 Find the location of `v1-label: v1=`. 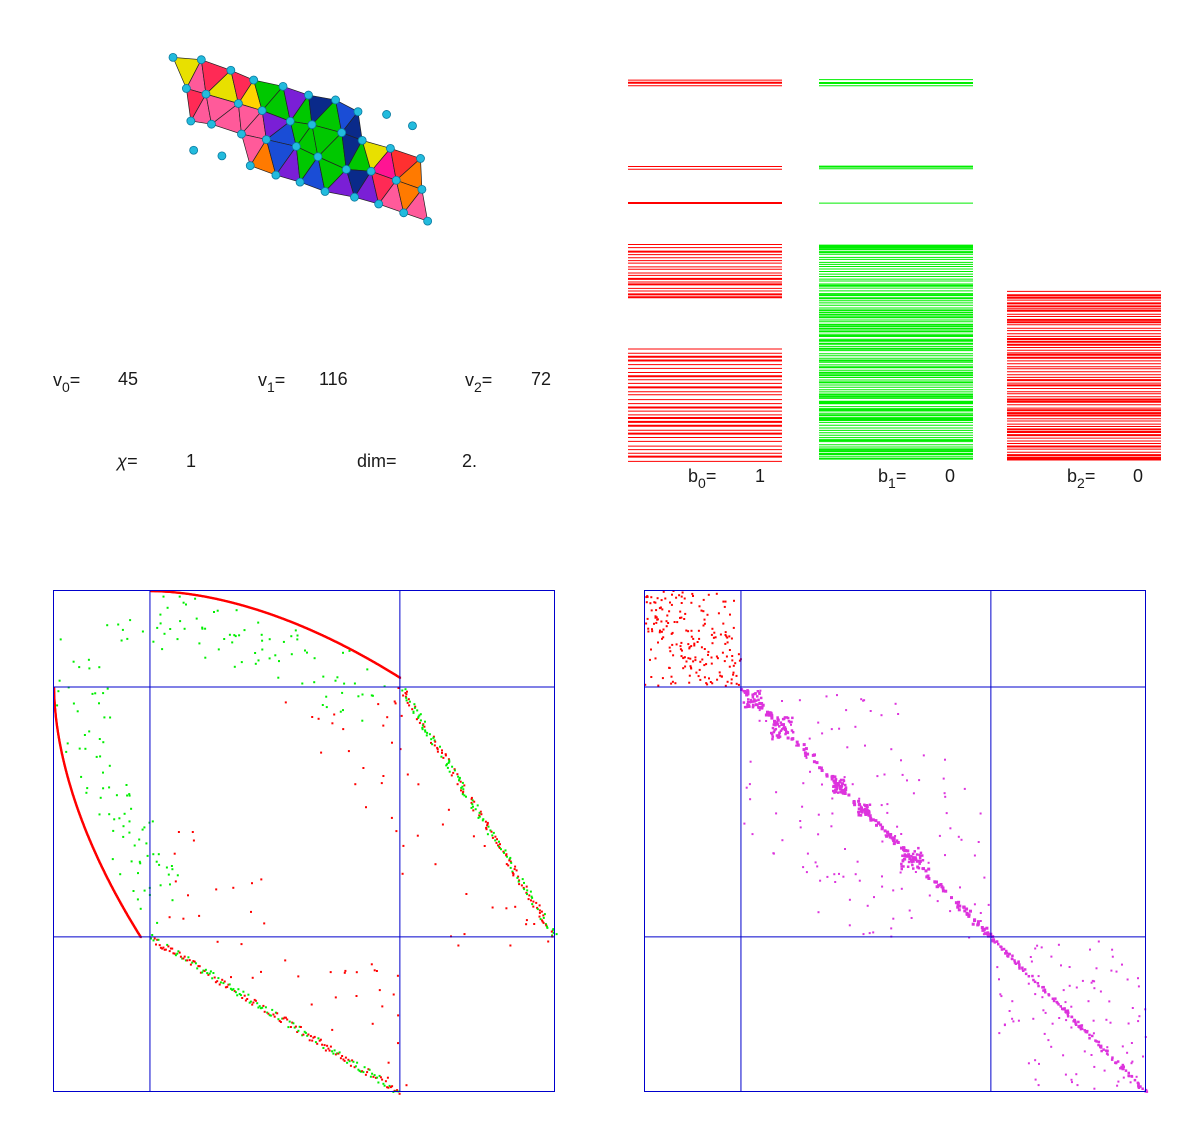

v1-label: v1= is located at coordinates (272, 382).